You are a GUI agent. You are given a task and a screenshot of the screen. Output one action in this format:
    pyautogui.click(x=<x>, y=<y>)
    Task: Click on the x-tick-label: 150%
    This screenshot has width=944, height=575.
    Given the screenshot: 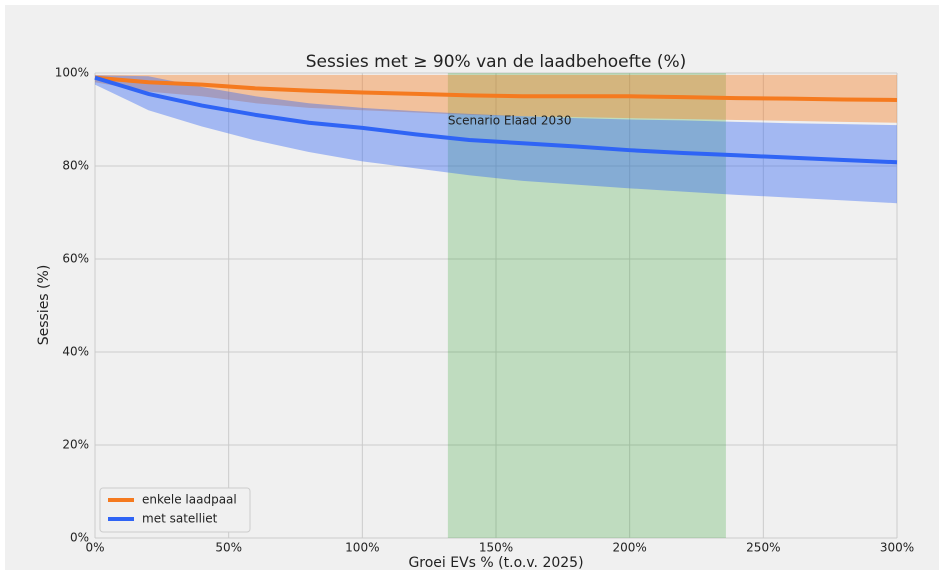 What is the action you would take?
    pyautogui.click(x=496, y=548)
    